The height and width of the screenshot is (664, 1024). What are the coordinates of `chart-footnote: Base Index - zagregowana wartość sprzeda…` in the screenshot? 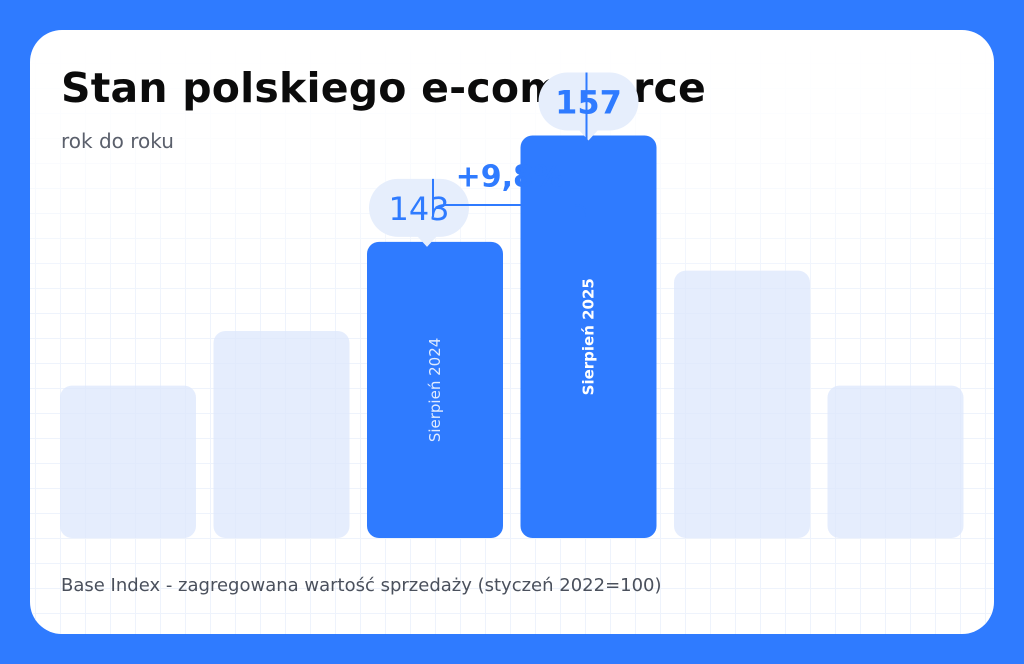 It's located at (361, 585).